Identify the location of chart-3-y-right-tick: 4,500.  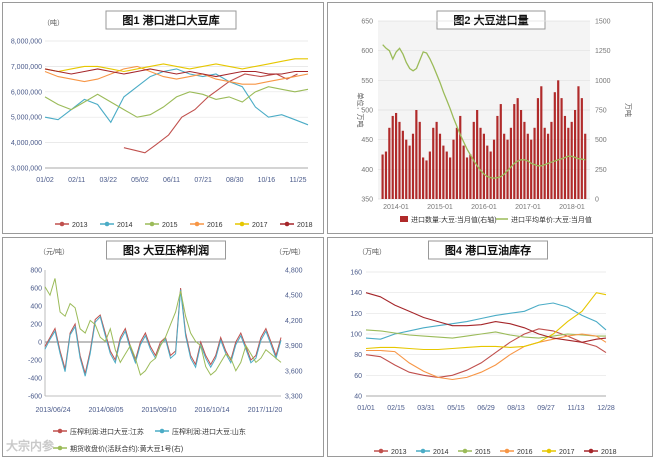
(294, 296).